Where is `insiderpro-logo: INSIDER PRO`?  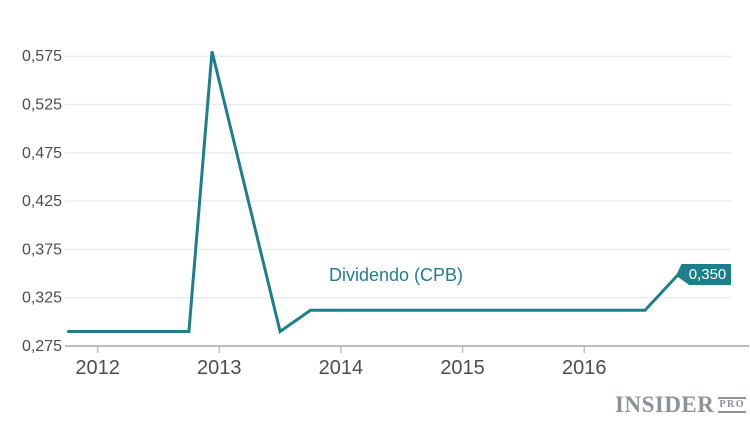 insiderpro-logo: INSIDER PRO is located at coordinates (680, 404).